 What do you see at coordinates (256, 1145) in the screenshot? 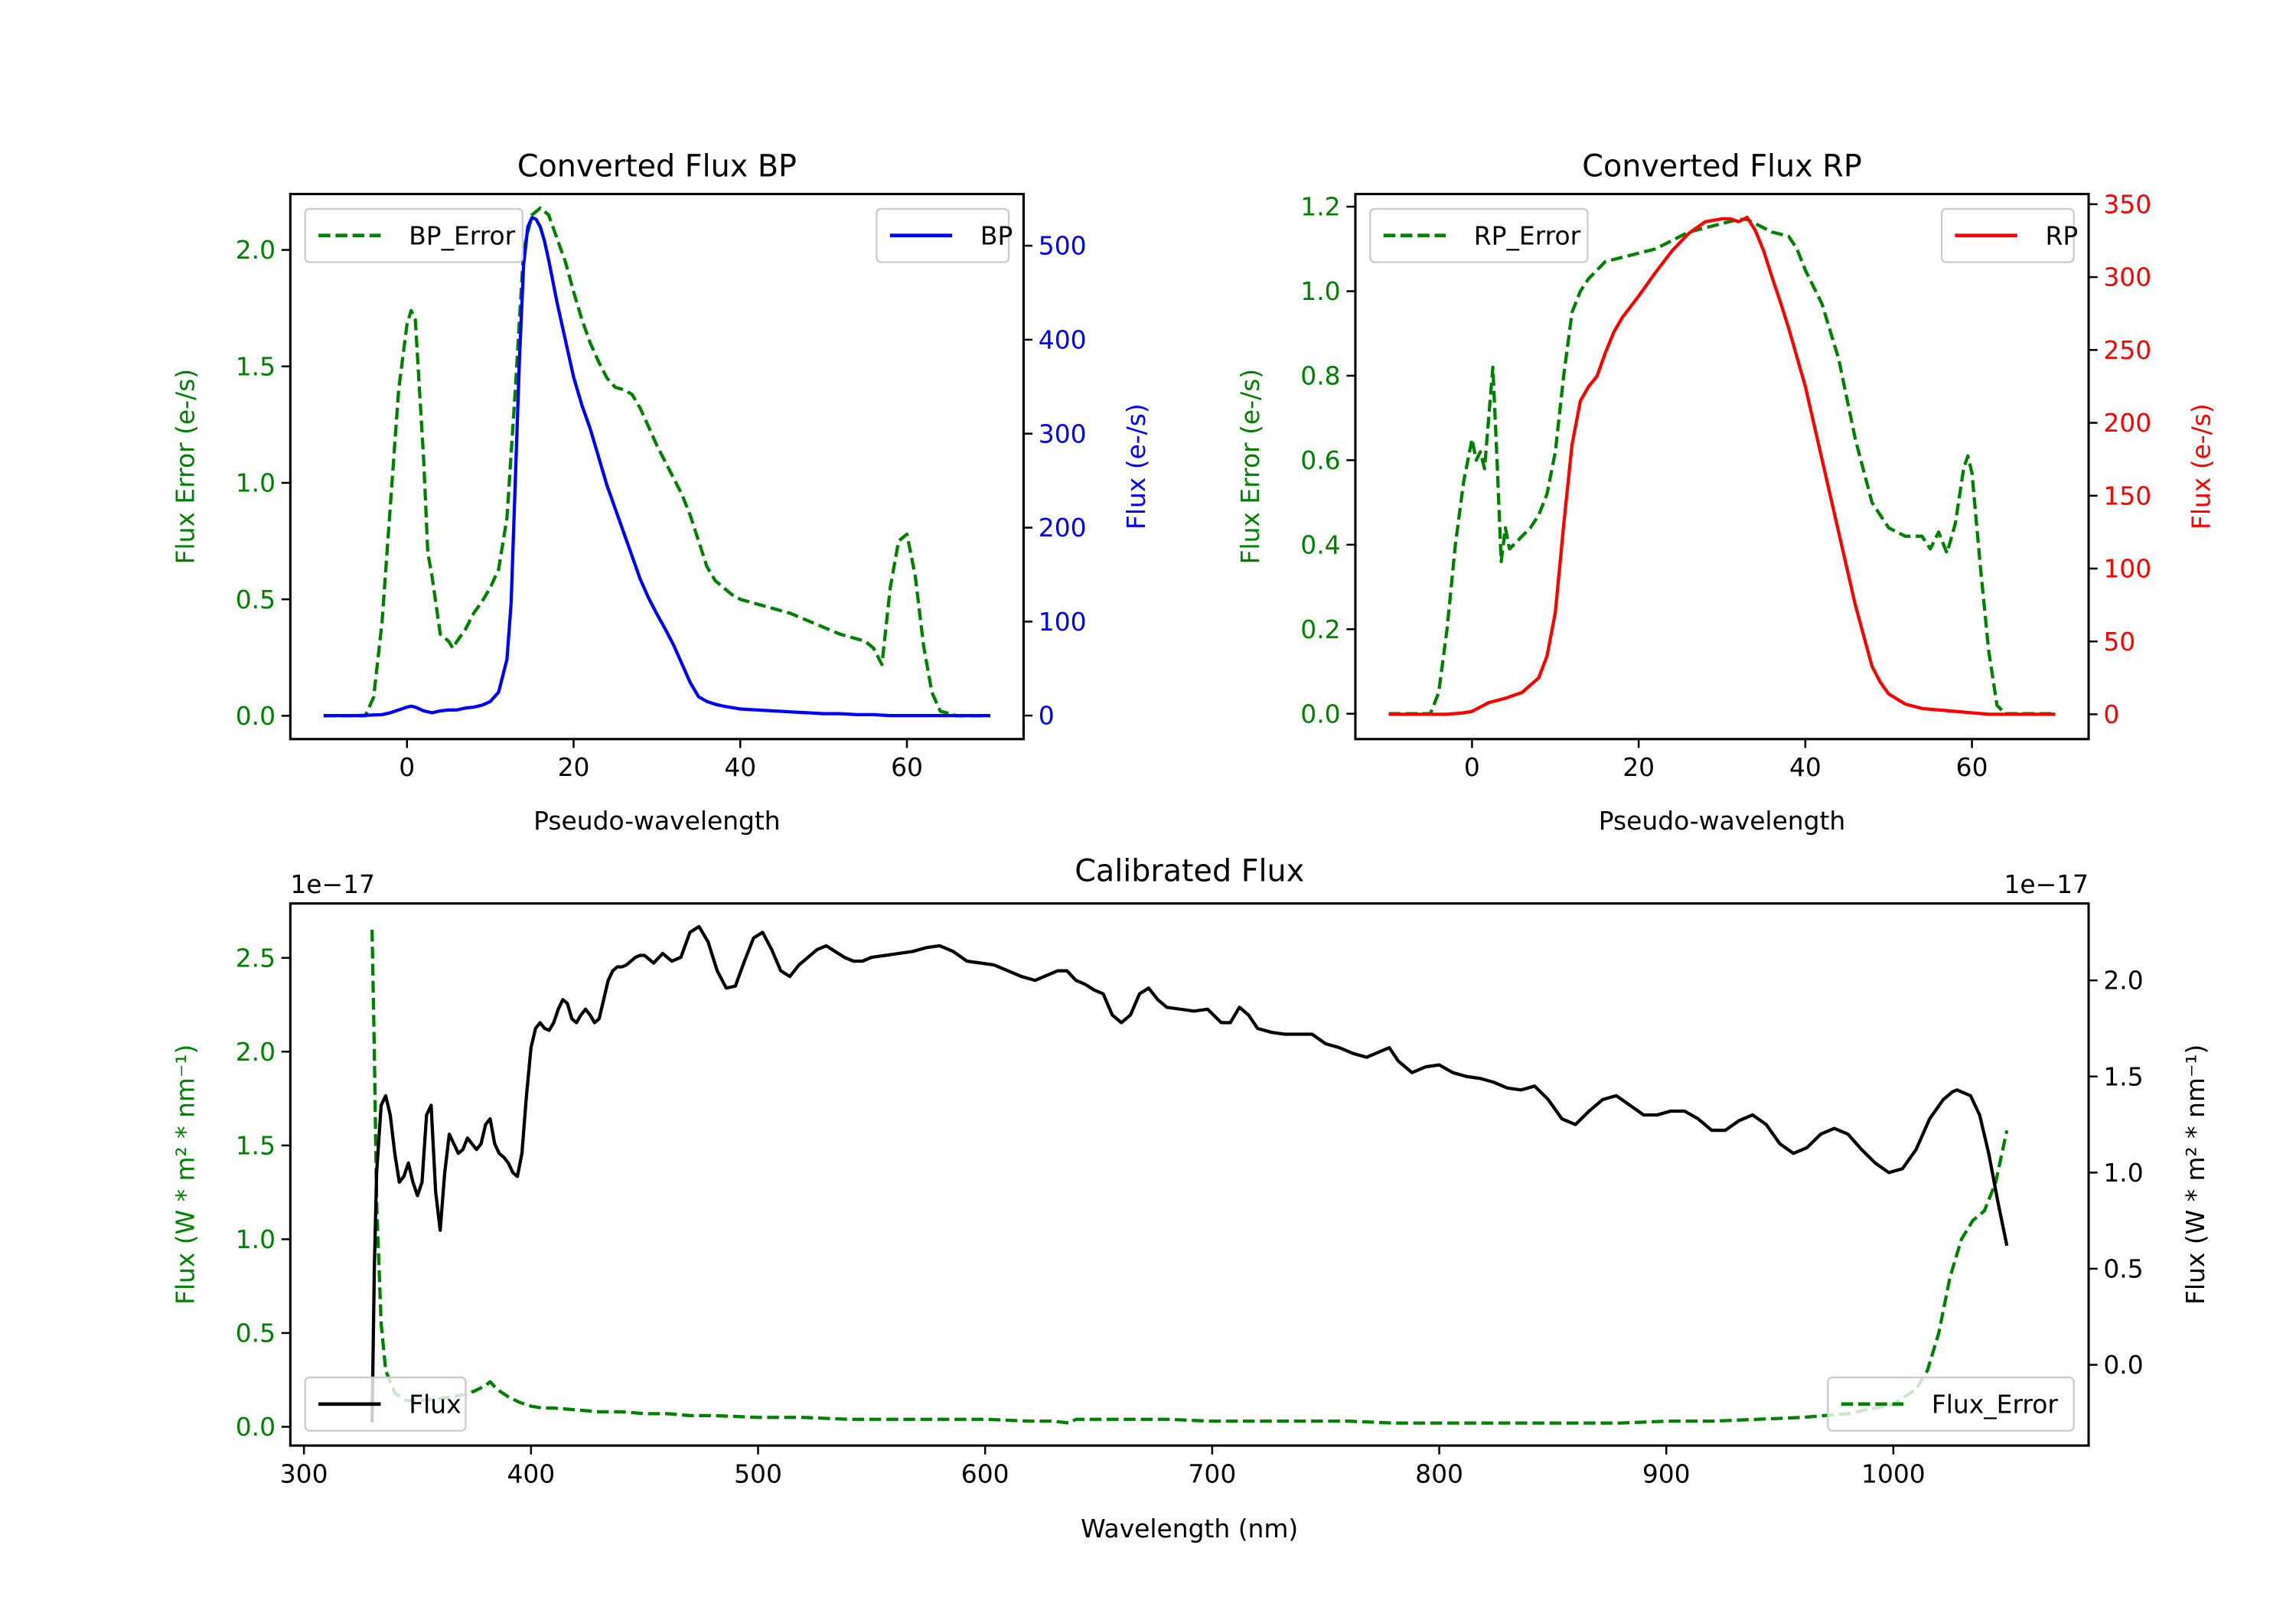
I see `y-left-tick-label: 1.5` at bounding box center [256, 1145].